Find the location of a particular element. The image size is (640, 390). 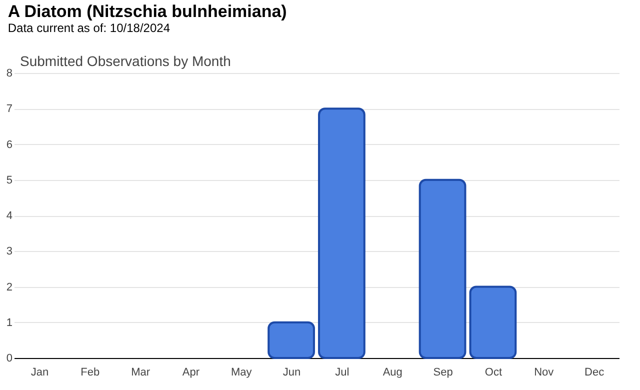

x-tick-label: Oct is located at coordinates (493, 372).